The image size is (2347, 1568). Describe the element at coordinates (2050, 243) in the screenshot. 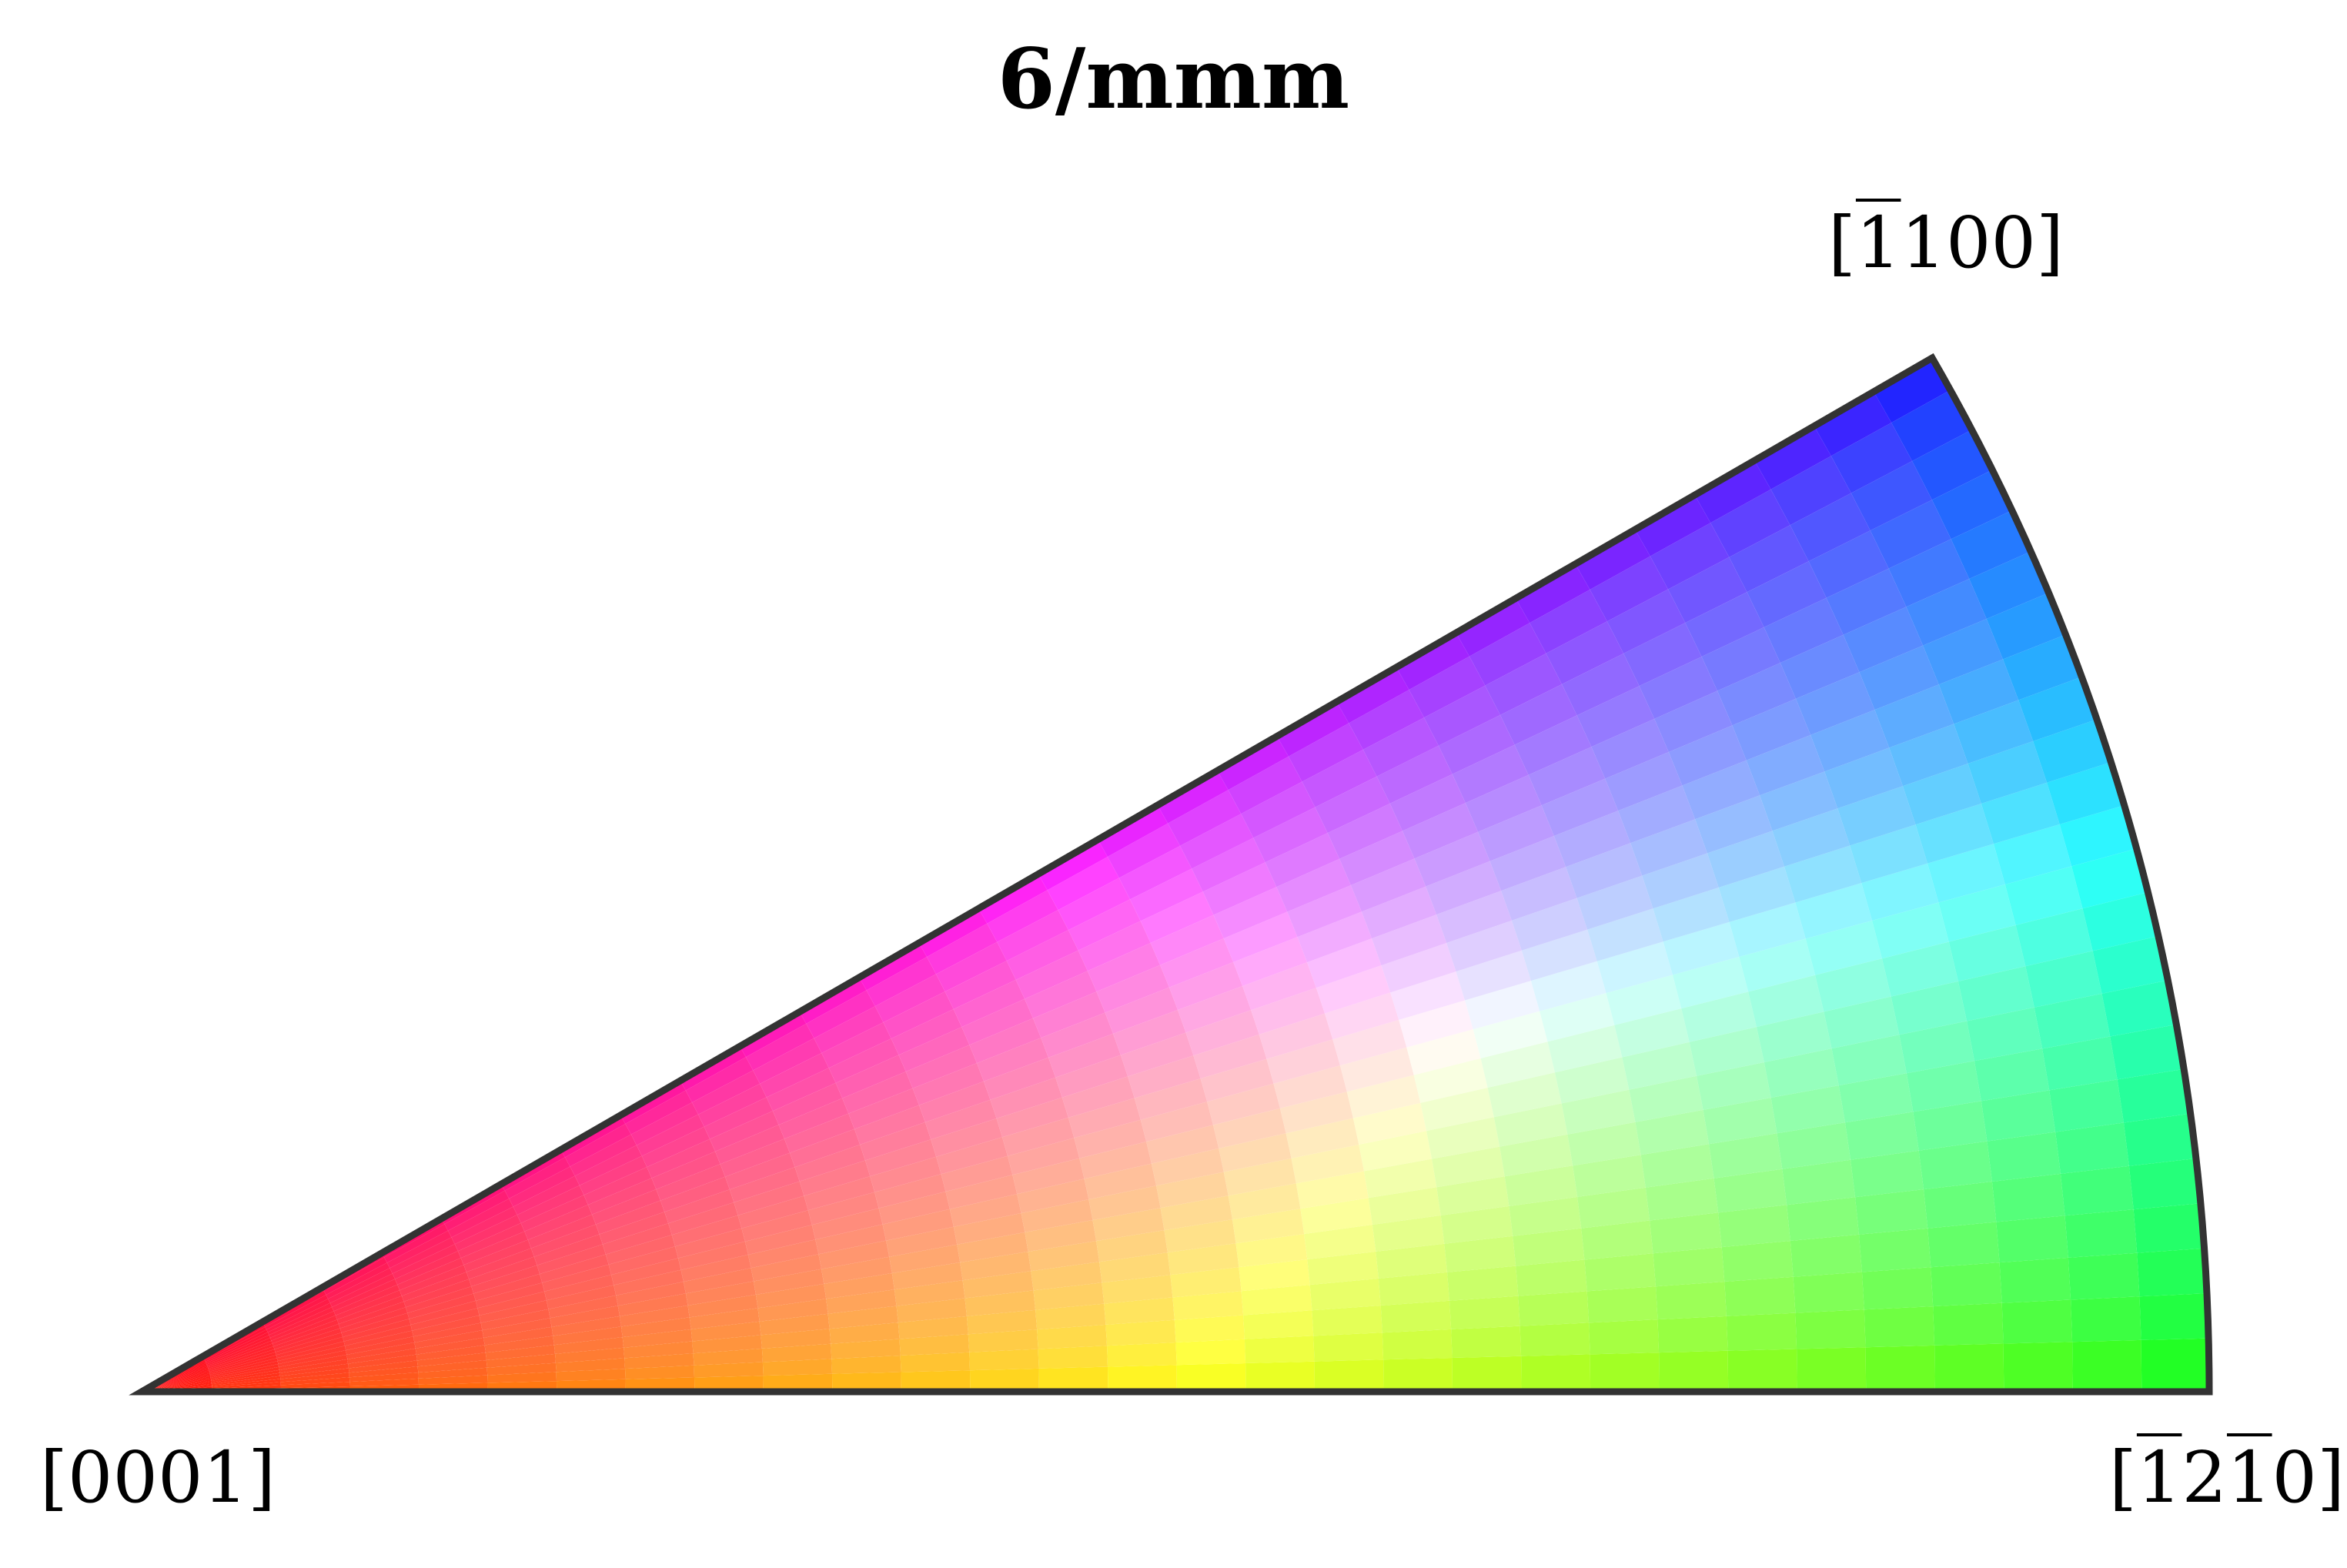

I see `bracket-close: ]` at that location.